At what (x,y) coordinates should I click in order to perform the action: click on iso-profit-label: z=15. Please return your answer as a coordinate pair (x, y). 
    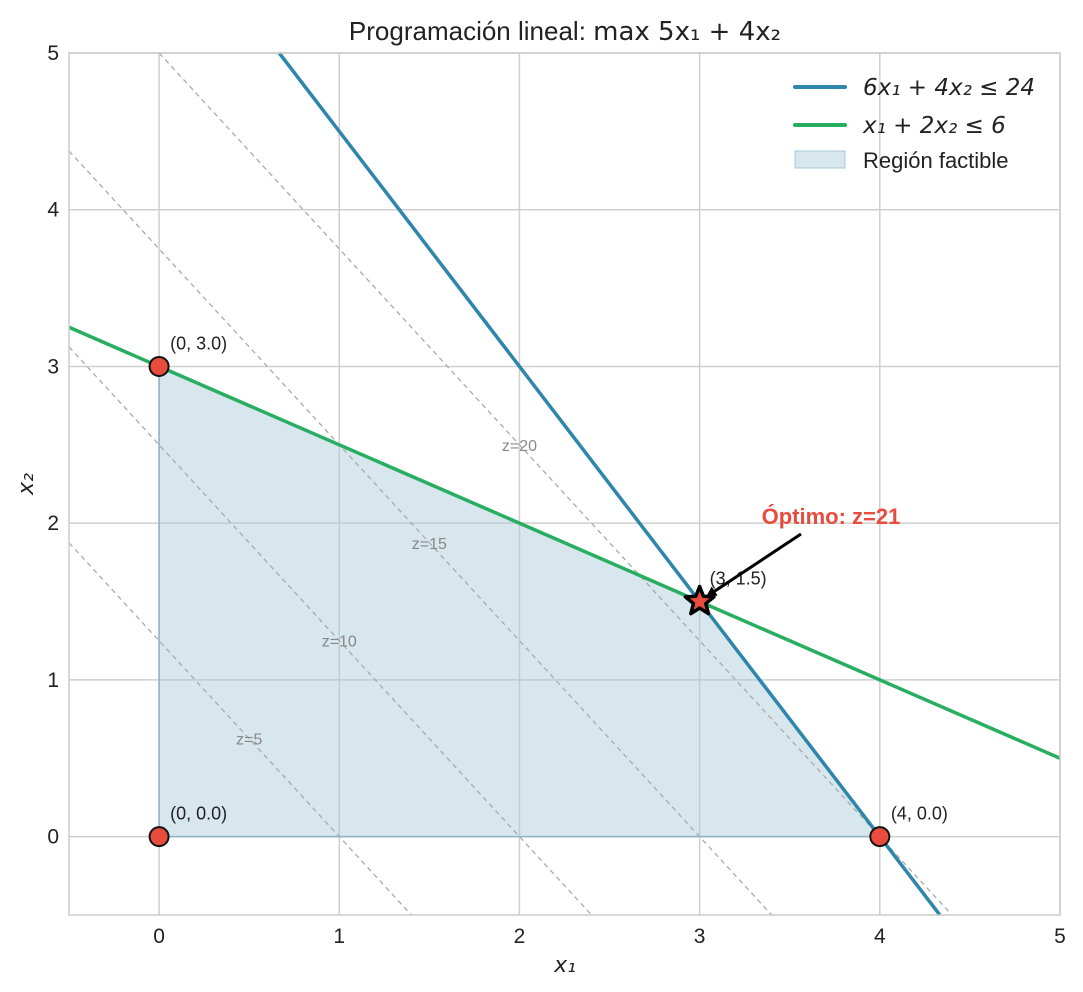
    Looking at the image, I should click on (429, 544).